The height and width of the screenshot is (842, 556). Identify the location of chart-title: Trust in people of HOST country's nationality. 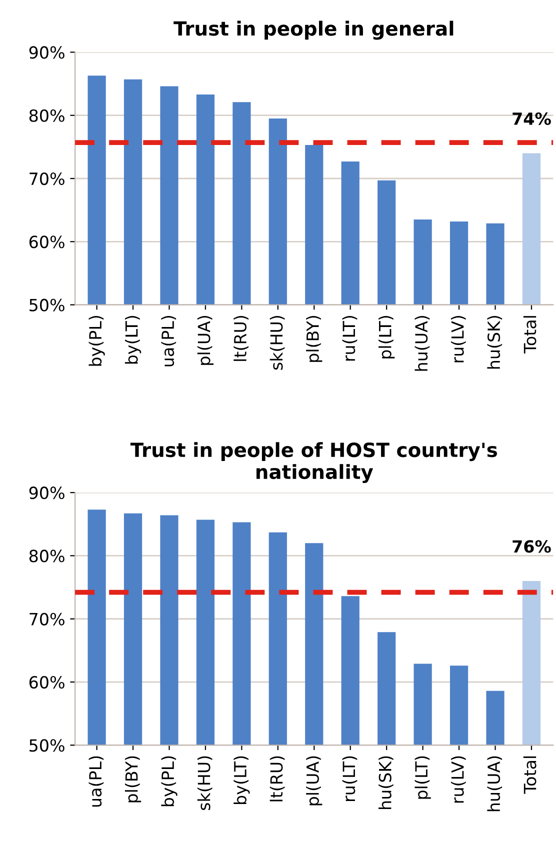
(314, 463).